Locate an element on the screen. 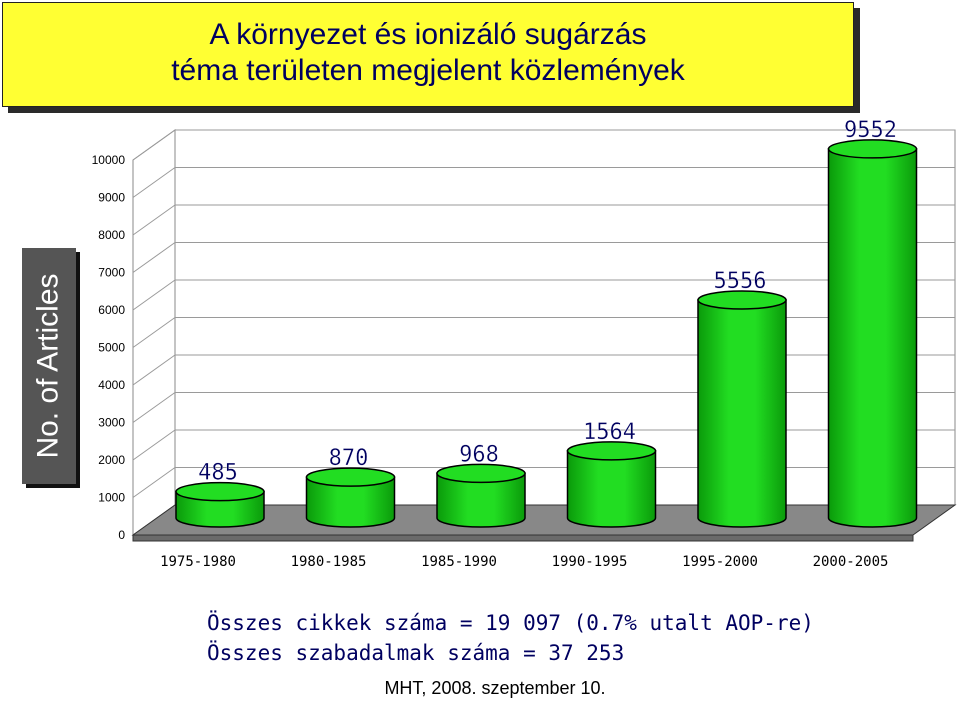  y-tick-label: 2000 is located at coordinates (111, 460).